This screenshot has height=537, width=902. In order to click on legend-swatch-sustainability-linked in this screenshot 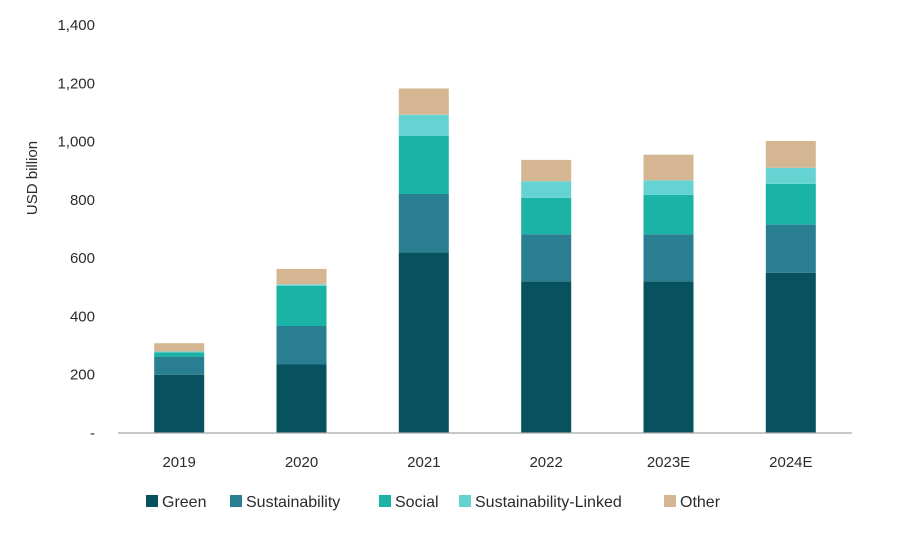, I will do `click(465, 501)`.